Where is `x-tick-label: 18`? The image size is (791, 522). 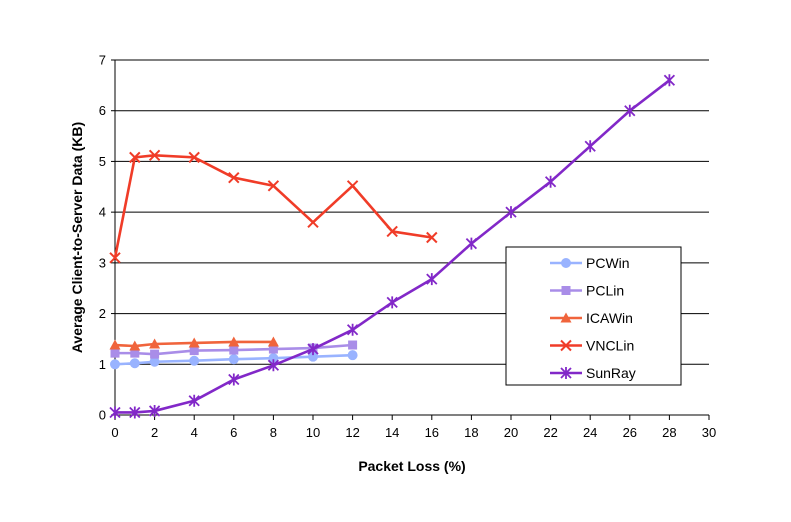 x-tick-label: 18 is located at coordinates (471, 432).